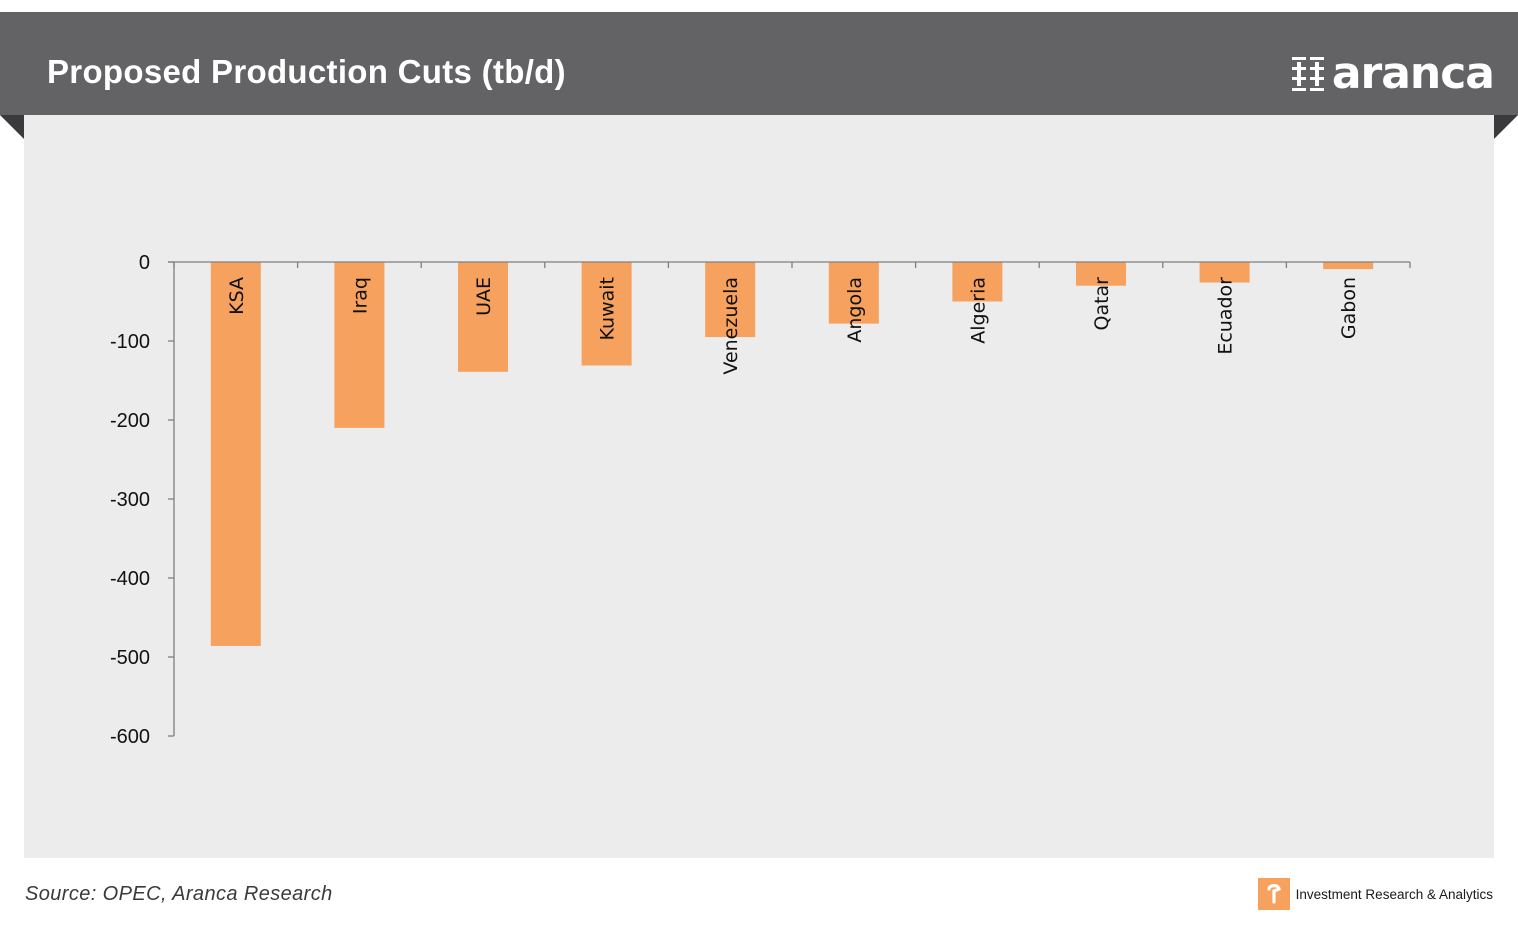  Describe the element at coordinates (359, 345) in the screenshot. I see `bar-iraq` at that location.